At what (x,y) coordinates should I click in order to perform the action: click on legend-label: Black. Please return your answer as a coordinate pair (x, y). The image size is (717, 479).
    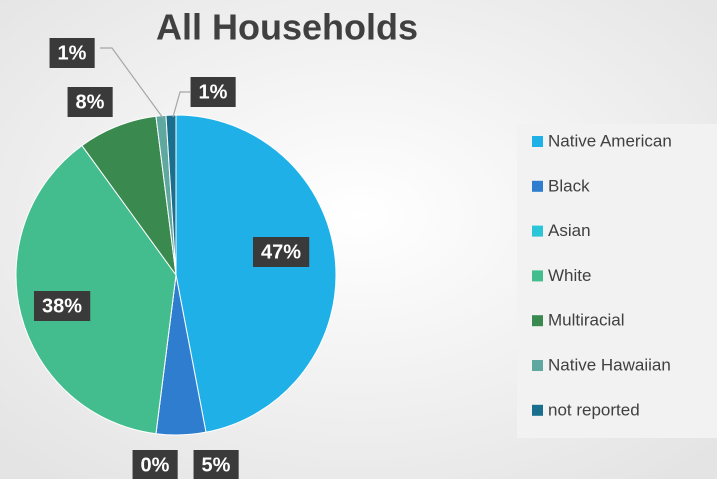
    Looking at the image, I should click on (569, 185).